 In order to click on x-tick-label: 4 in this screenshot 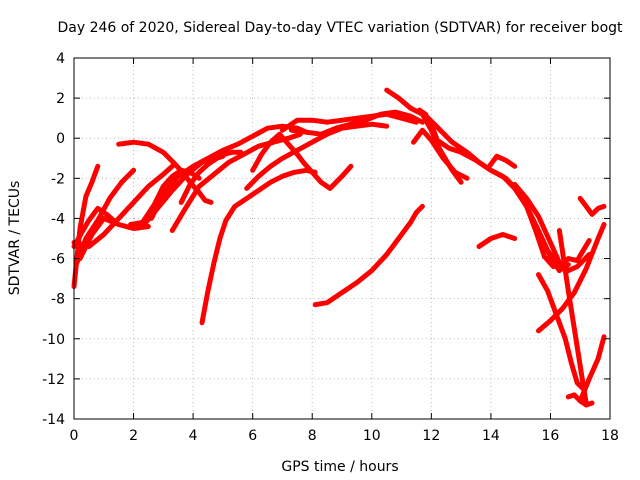, I will do `click(193, 436)`.